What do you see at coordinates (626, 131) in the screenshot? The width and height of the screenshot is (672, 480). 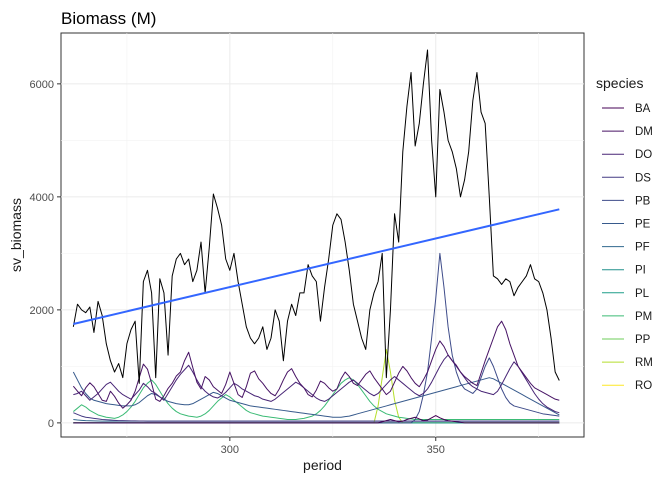 I see `legend-item-dm: DM` at bounding box center [626, 131].